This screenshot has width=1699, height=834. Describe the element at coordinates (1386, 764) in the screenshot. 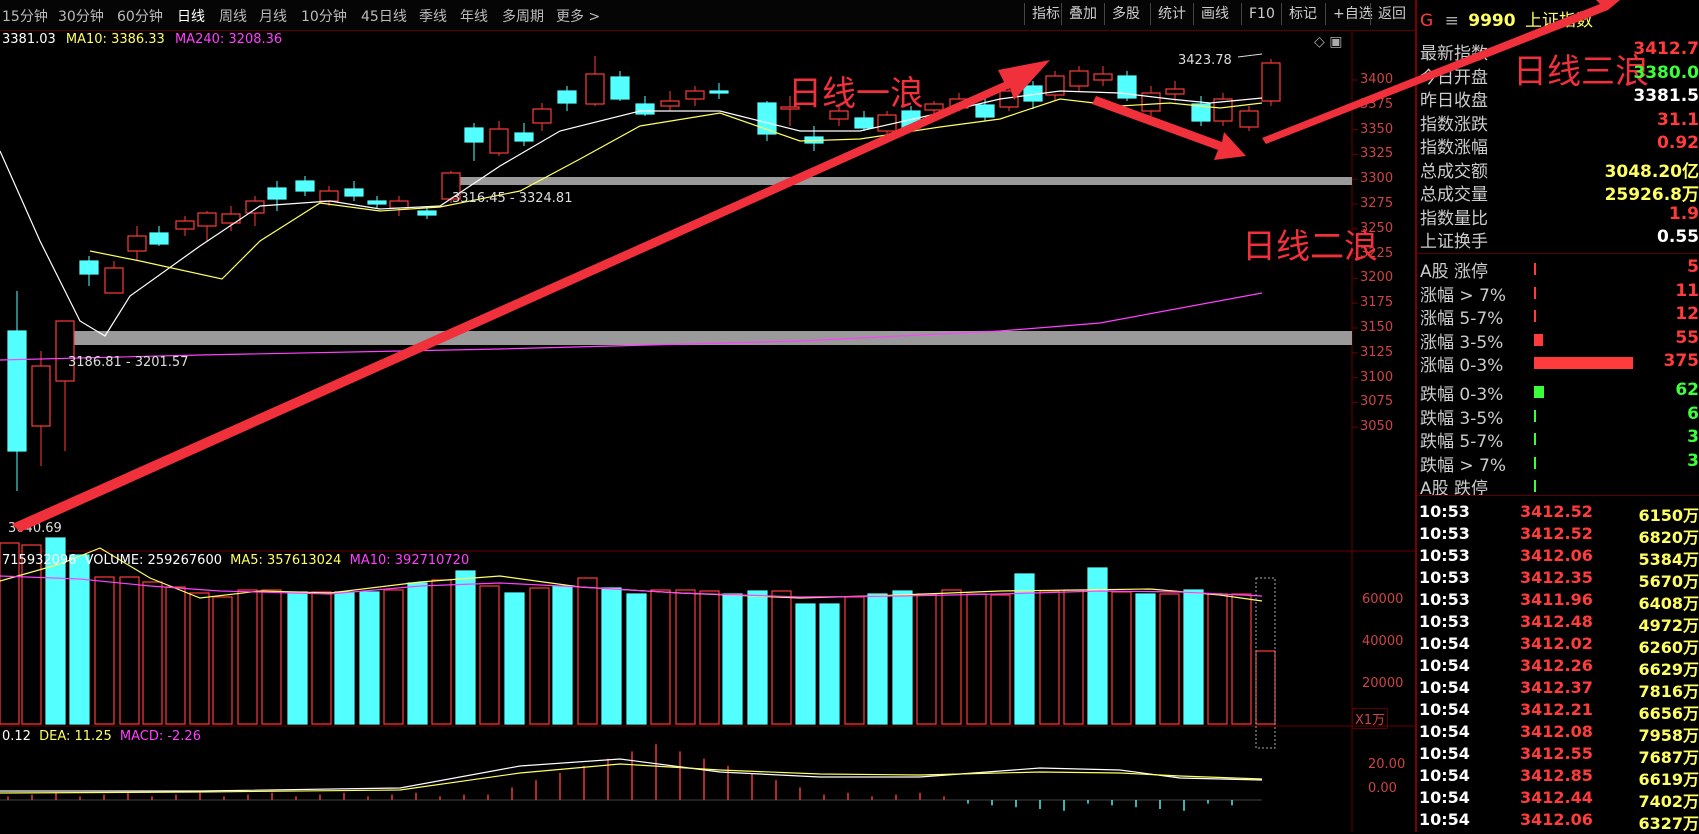

I see `macd-axis-label: 20.00` at that location.